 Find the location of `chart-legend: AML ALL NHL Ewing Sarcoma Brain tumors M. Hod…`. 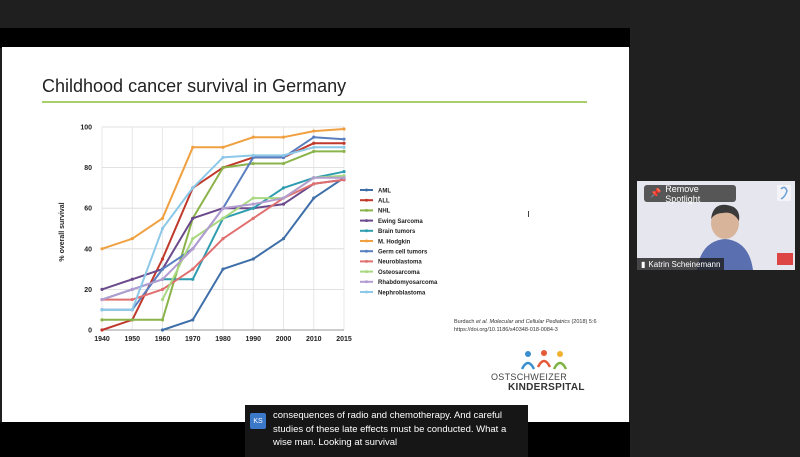

chart-legend: AML ALL NHL Ewing Sarcoma Brain tumors M. Hod… is located at coordinates (399, 242).